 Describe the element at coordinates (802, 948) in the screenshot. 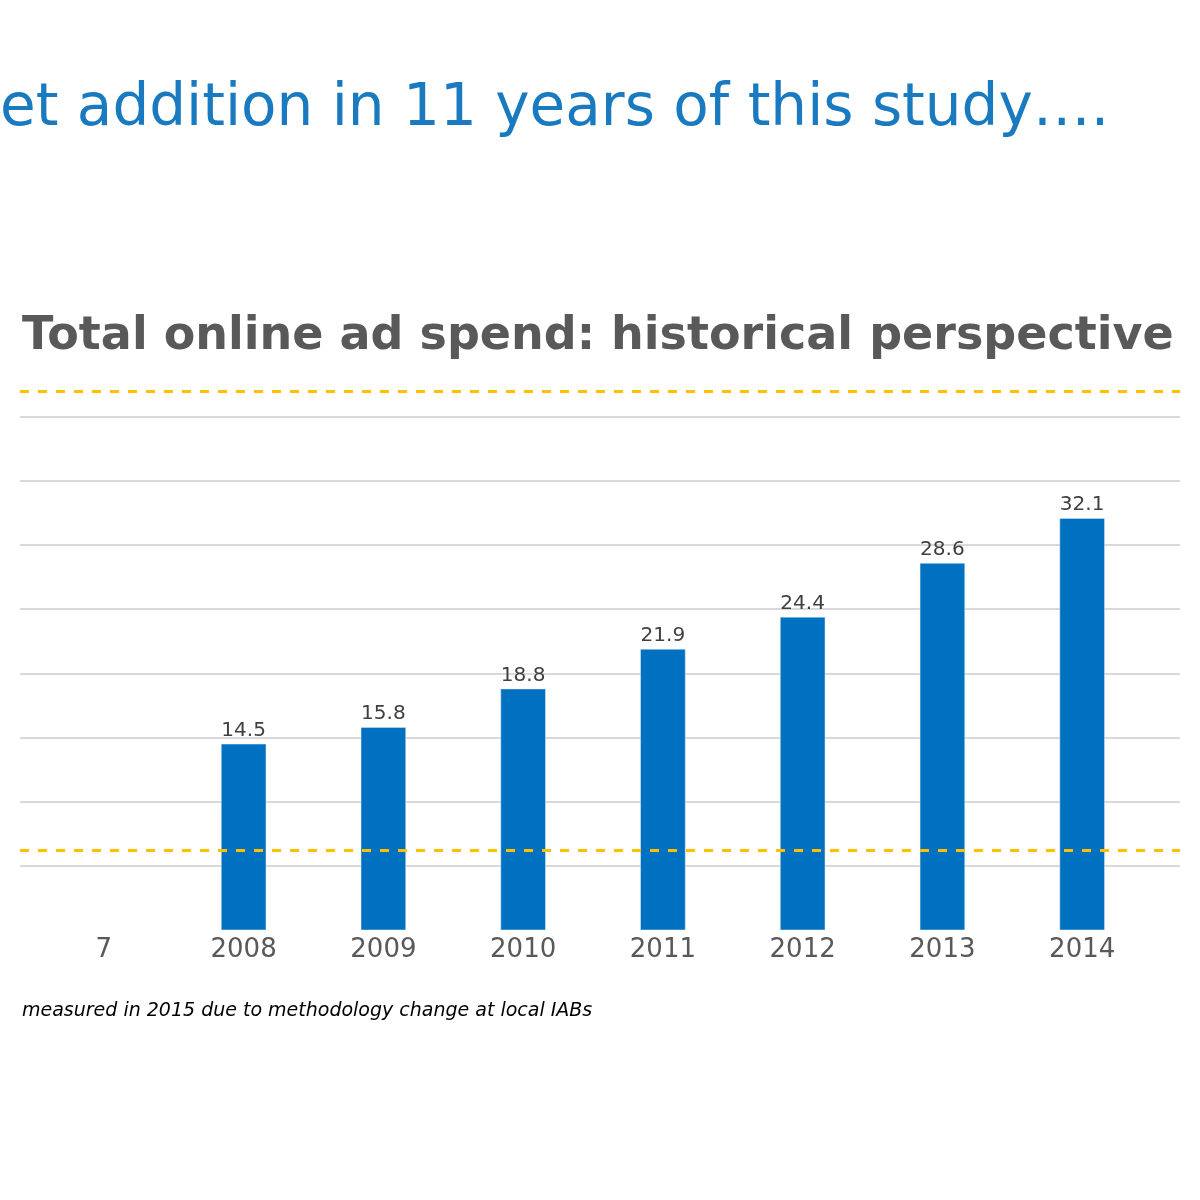

I see `x-tick-label: 2012` at that location.